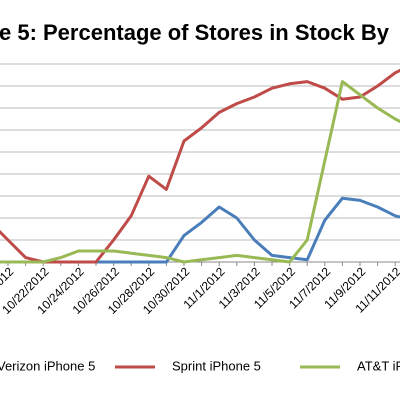  Describe the element at coordinates (47, 365) in the screenshot. I see `legend-label: Verizon iPhone 5` at that location.